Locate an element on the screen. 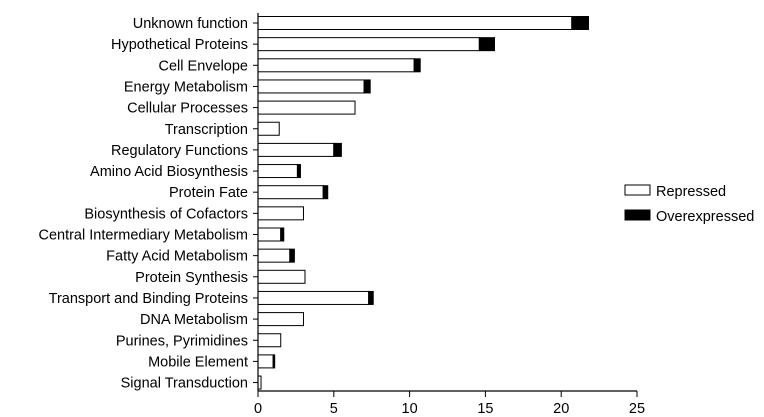 The image size is (764, 417). legend-label-repressed: Repressed is located at coordinates (691, 192).